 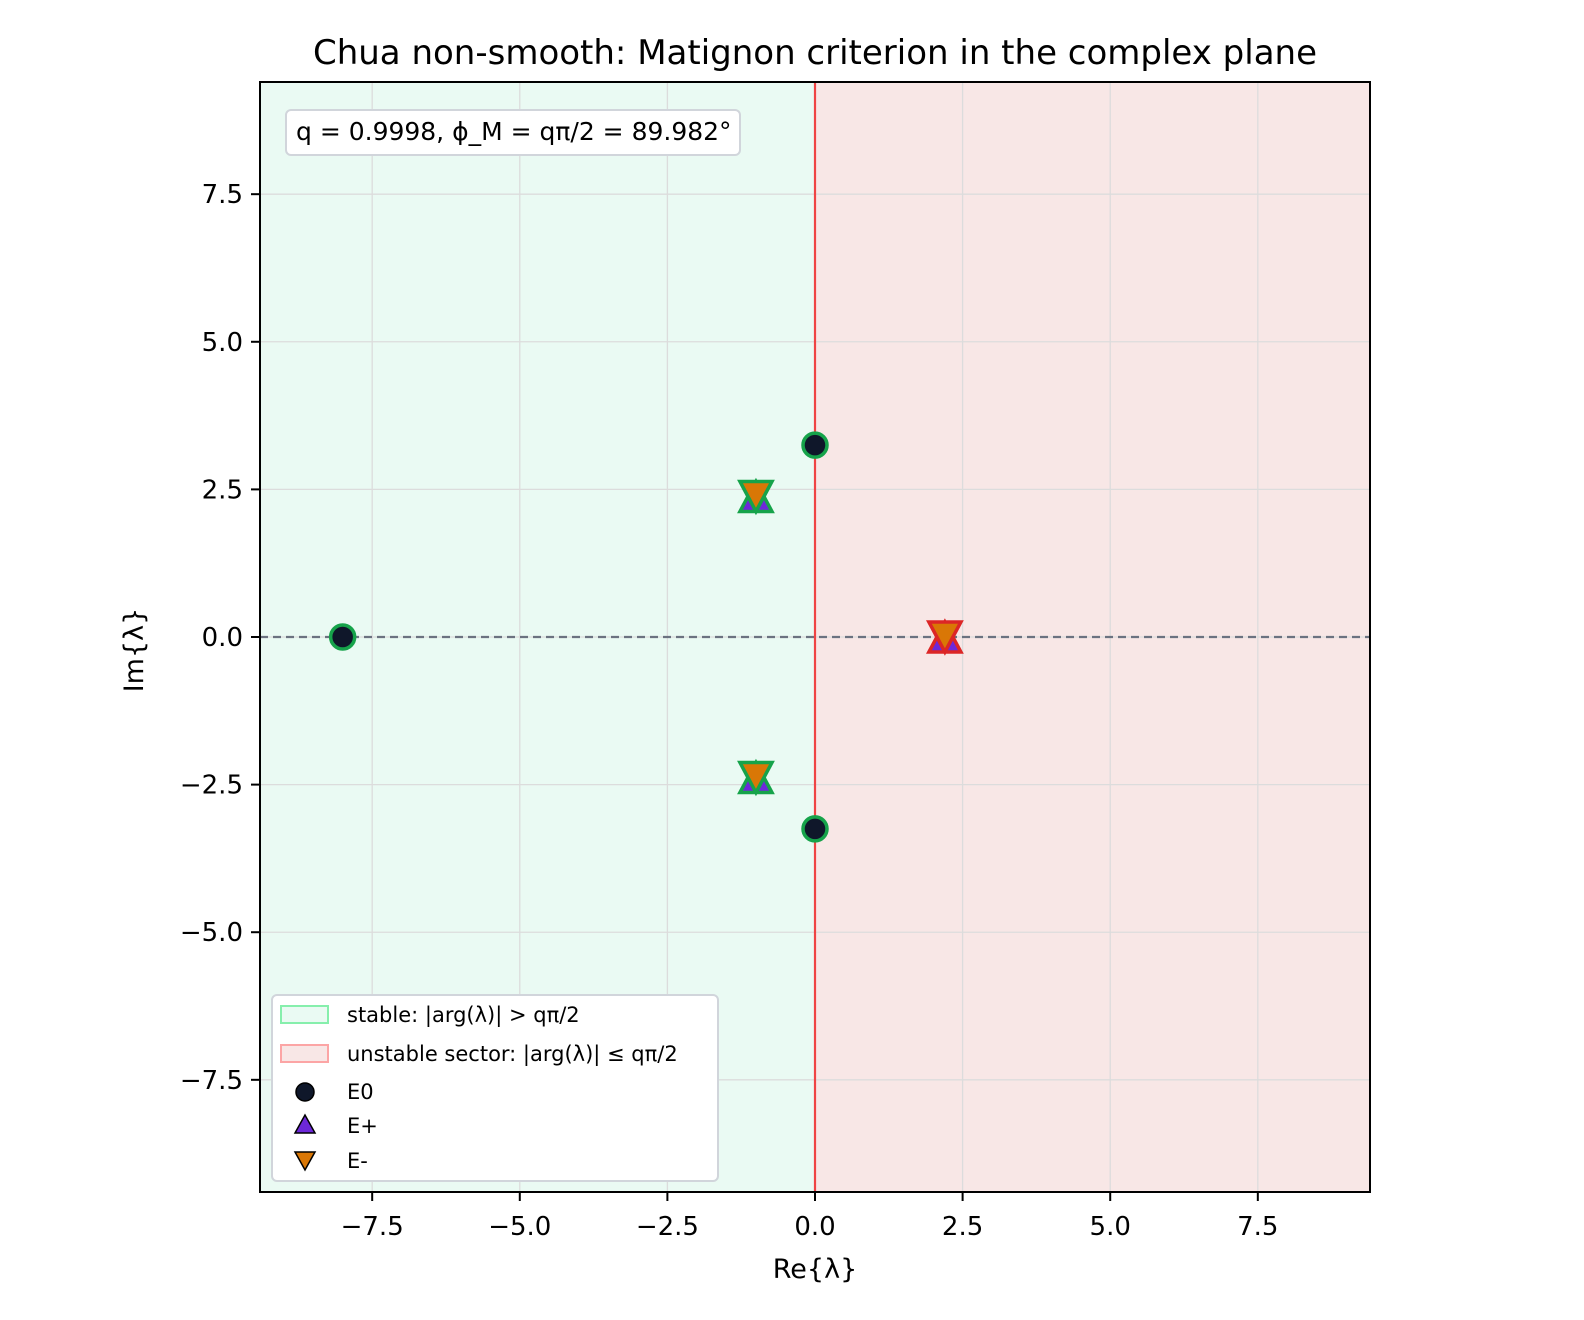 What do you see at coordinates (211, 786) in the screenshot?
I see `y-tick-label: −2.5` at bounding box center [211, 786].